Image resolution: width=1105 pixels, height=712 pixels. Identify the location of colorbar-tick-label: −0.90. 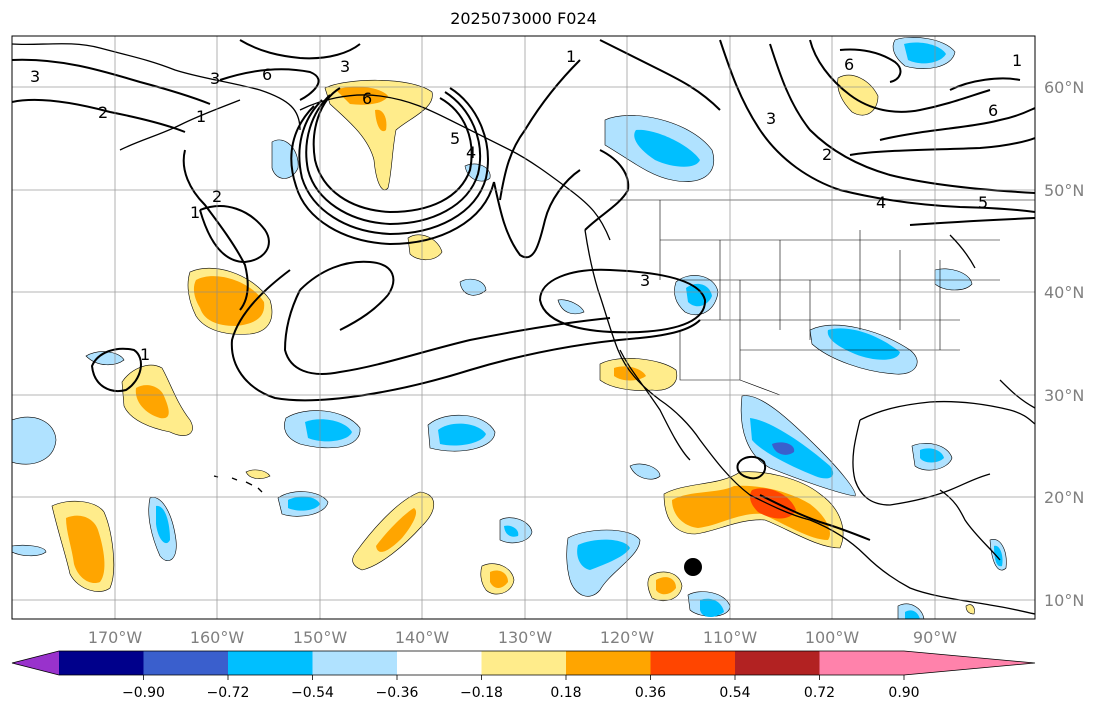
(143, 693).